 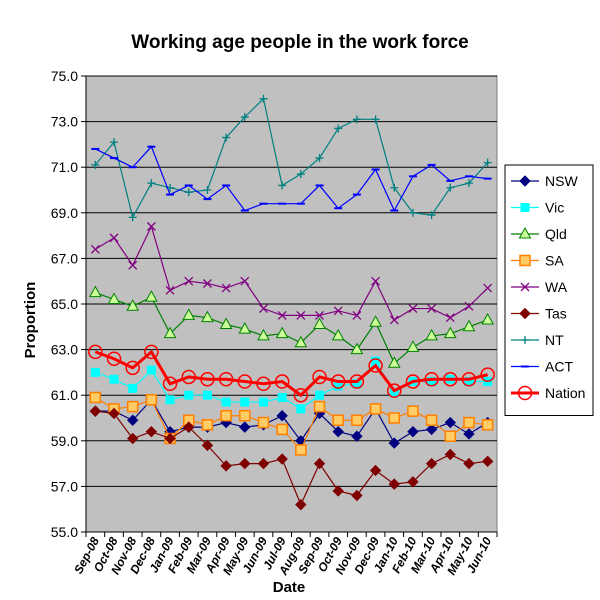 What do you see at coordinates (525, 340) in the screenshot?
I see `legend-marker-nt` at bounding box center [525, 340].